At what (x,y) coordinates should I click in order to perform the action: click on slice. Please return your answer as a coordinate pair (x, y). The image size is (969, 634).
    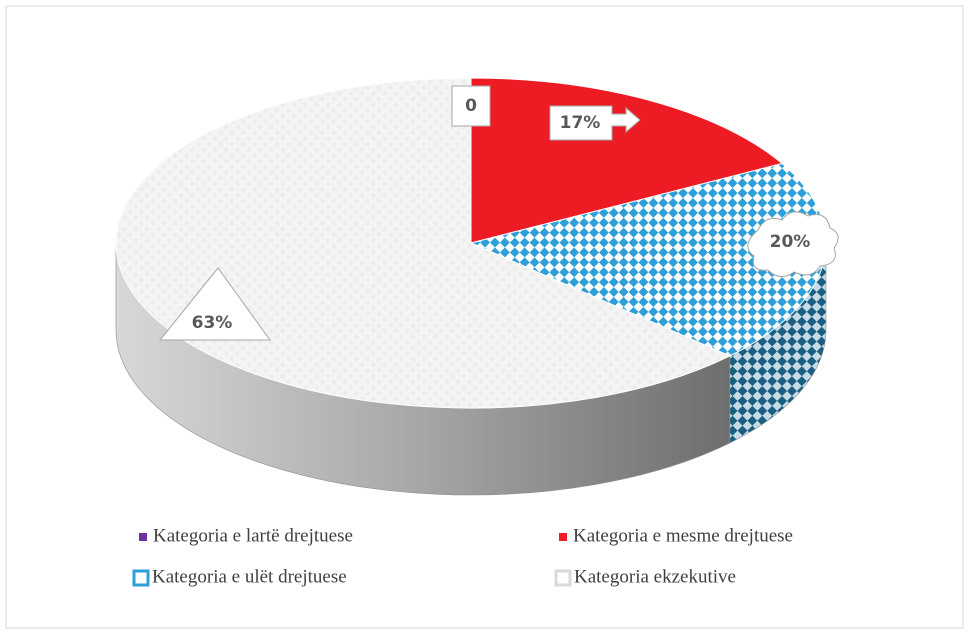
    Looking at the image, I should click on (627, 160).